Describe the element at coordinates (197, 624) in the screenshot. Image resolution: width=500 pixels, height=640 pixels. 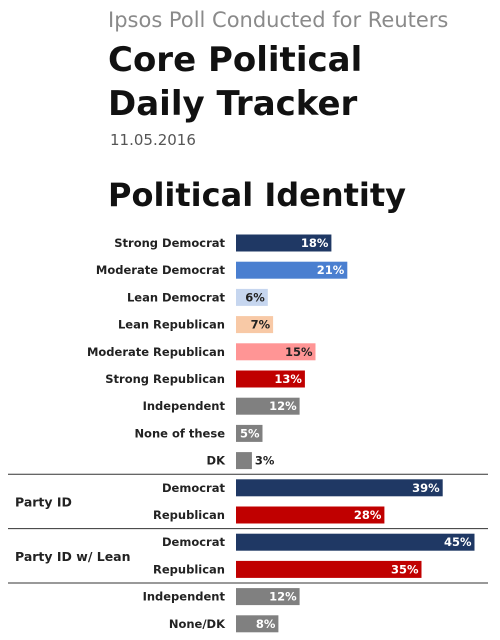
I see `category-label: None/DK` at that location.